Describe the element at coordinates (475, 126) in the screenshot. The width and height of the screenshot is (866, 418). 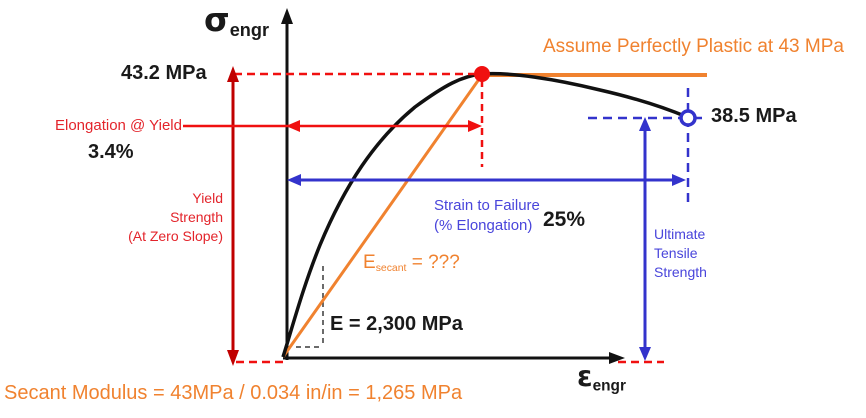
I see `elongation-arrowhead-right-icon` at that location.